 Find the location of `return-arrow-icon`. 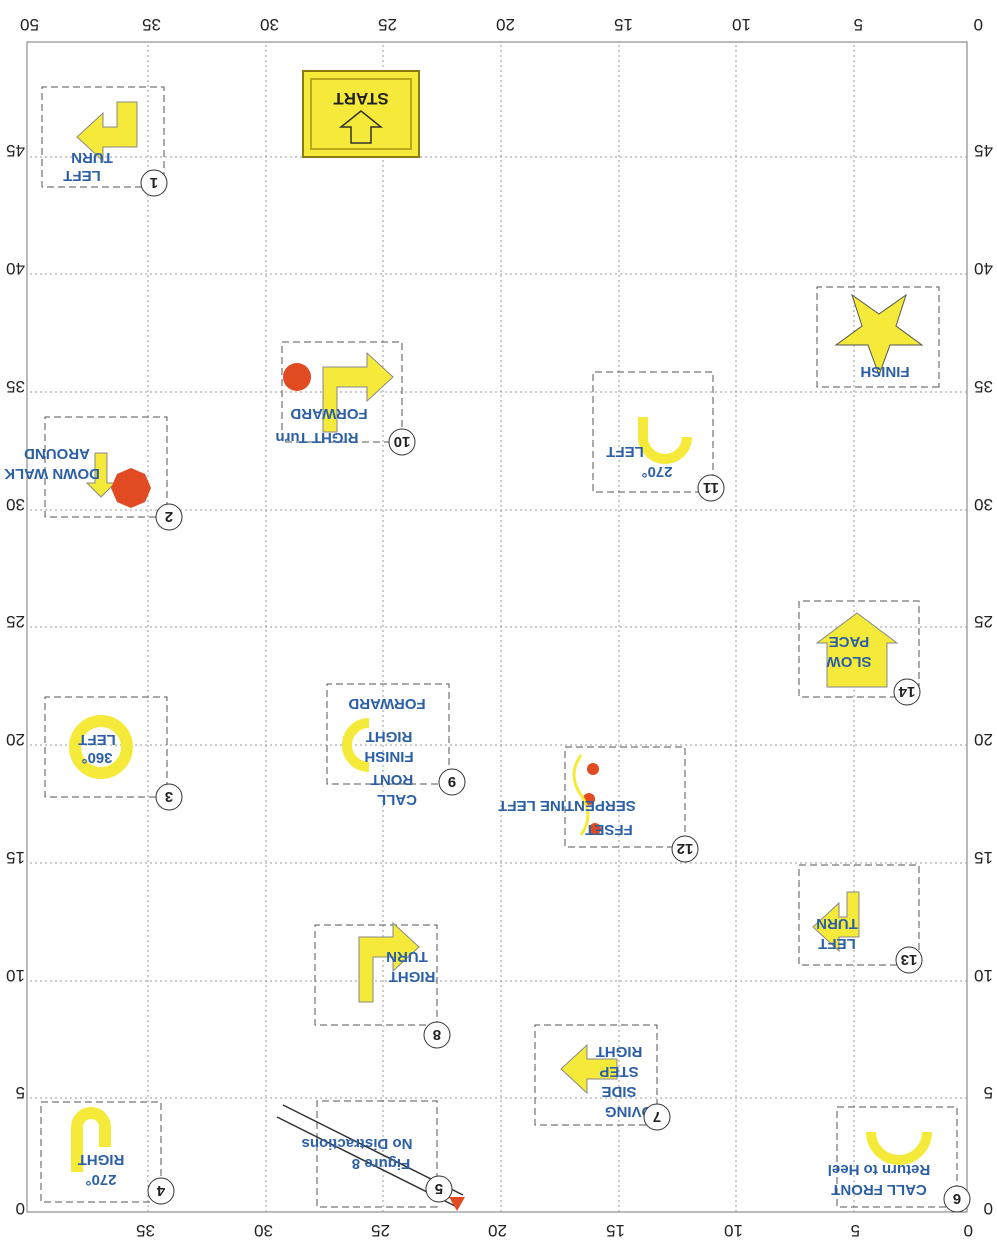

return-arrow-icon is located at coordinates (899, 1148).